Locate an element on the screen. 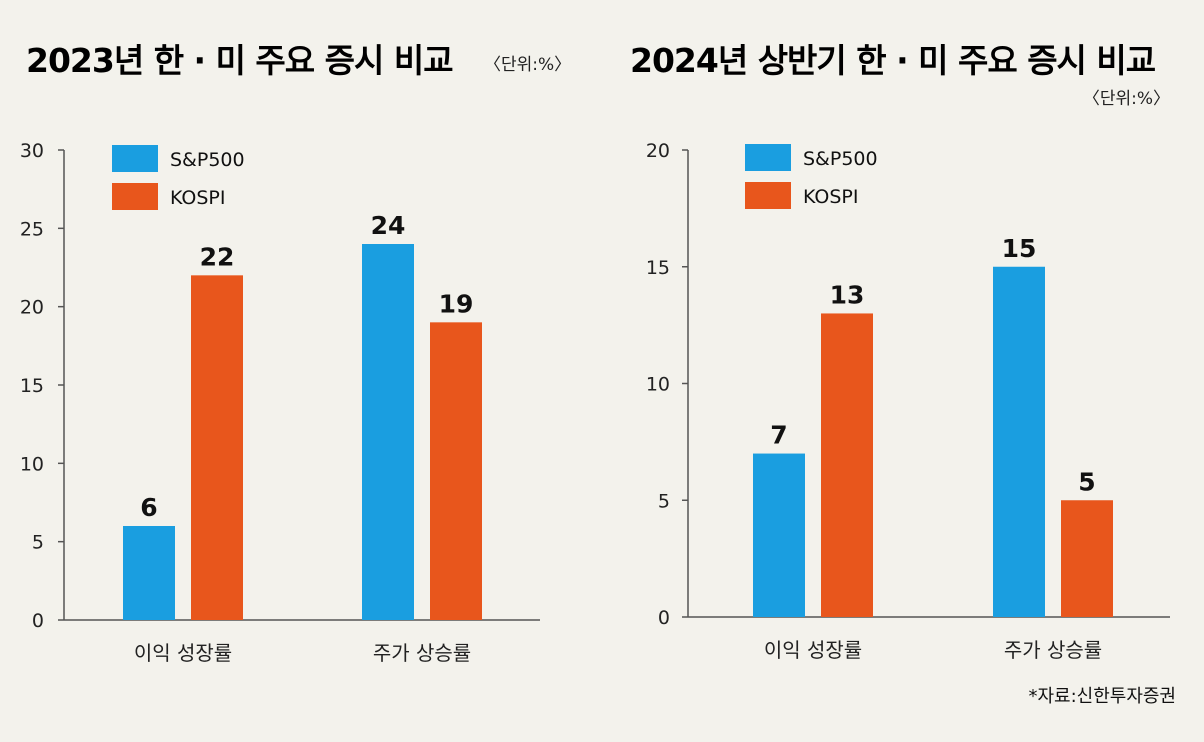 The height and width of the screenshot is (742, 1204). chart1-unit-label: 〈단위:%〉 is located at coordinates (527, 65).